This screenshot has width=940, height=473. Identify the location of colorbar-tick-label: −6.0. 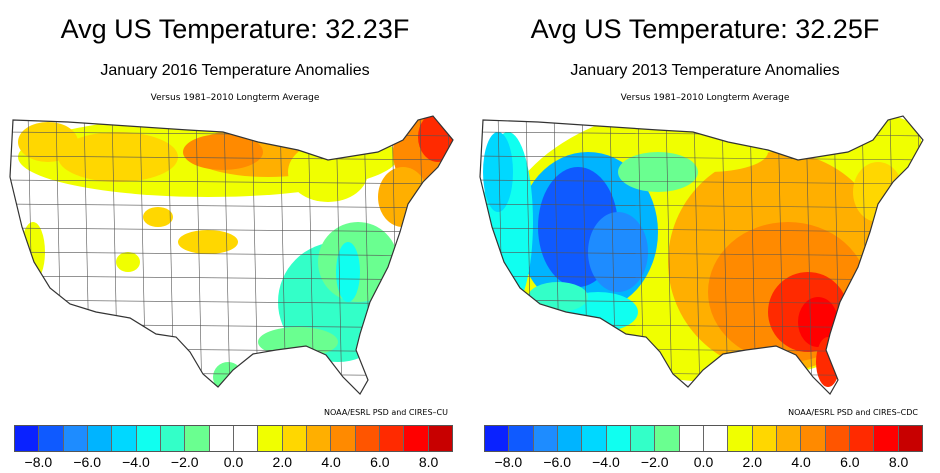
(557, 462).